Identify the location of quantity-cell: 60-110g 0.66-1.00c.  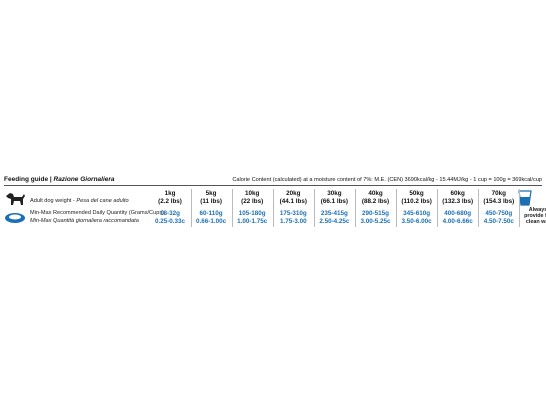
(211, 218).